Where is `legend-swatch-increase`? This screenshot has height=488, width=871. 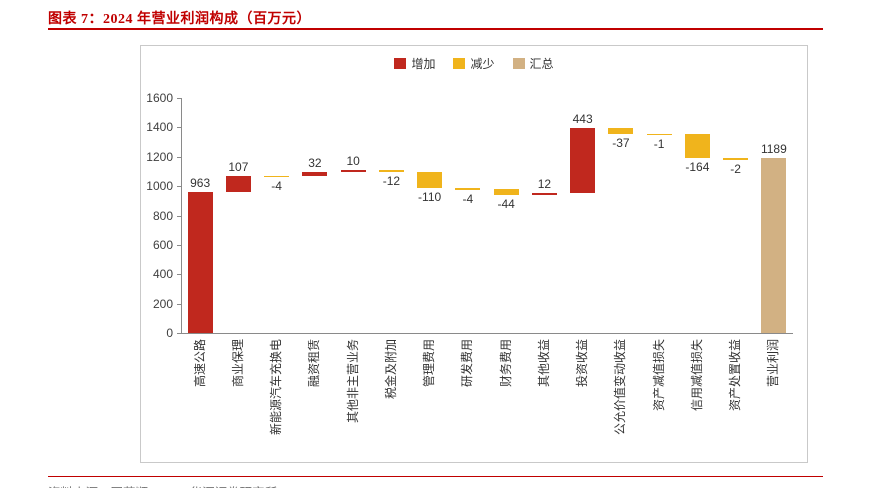 legend-swatch-increase is located at coordinates (400, 63).